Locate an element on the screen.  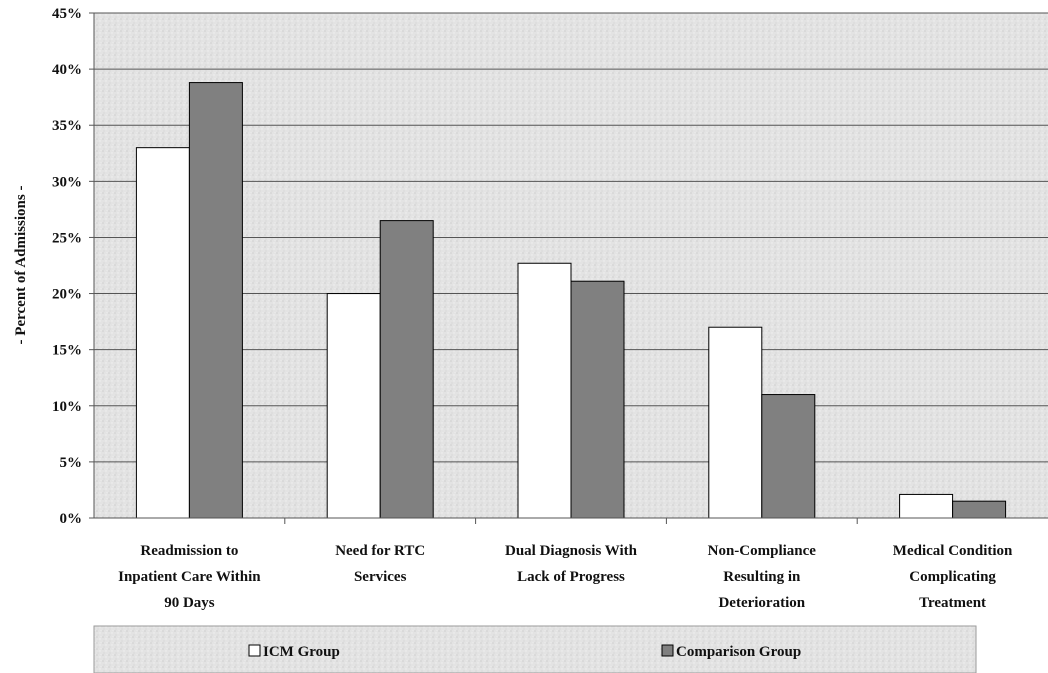
legend-label-icm: ICM Group is located at coordinates (301, 652).